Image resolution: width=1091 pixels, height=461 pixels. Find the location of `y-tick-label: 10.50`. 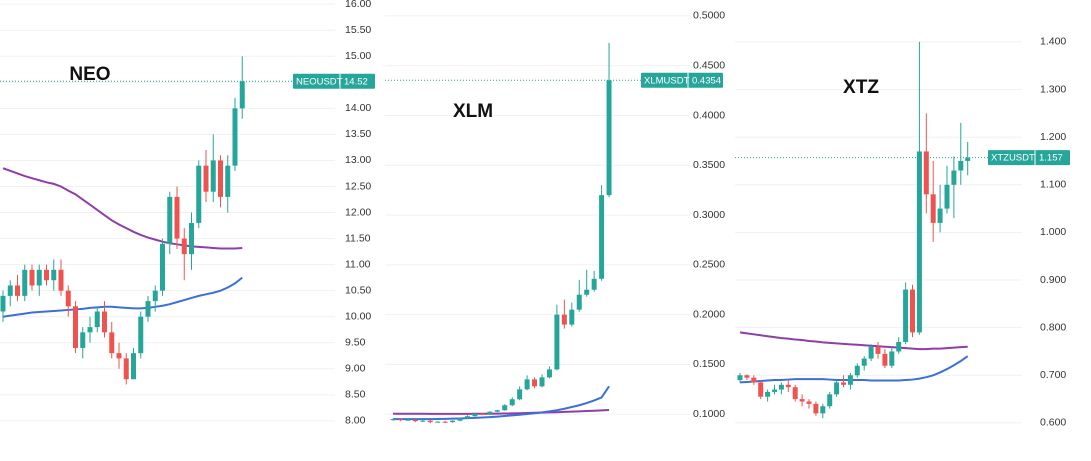

y-tick-label: 10.50 is located at coordinates (358, 290).